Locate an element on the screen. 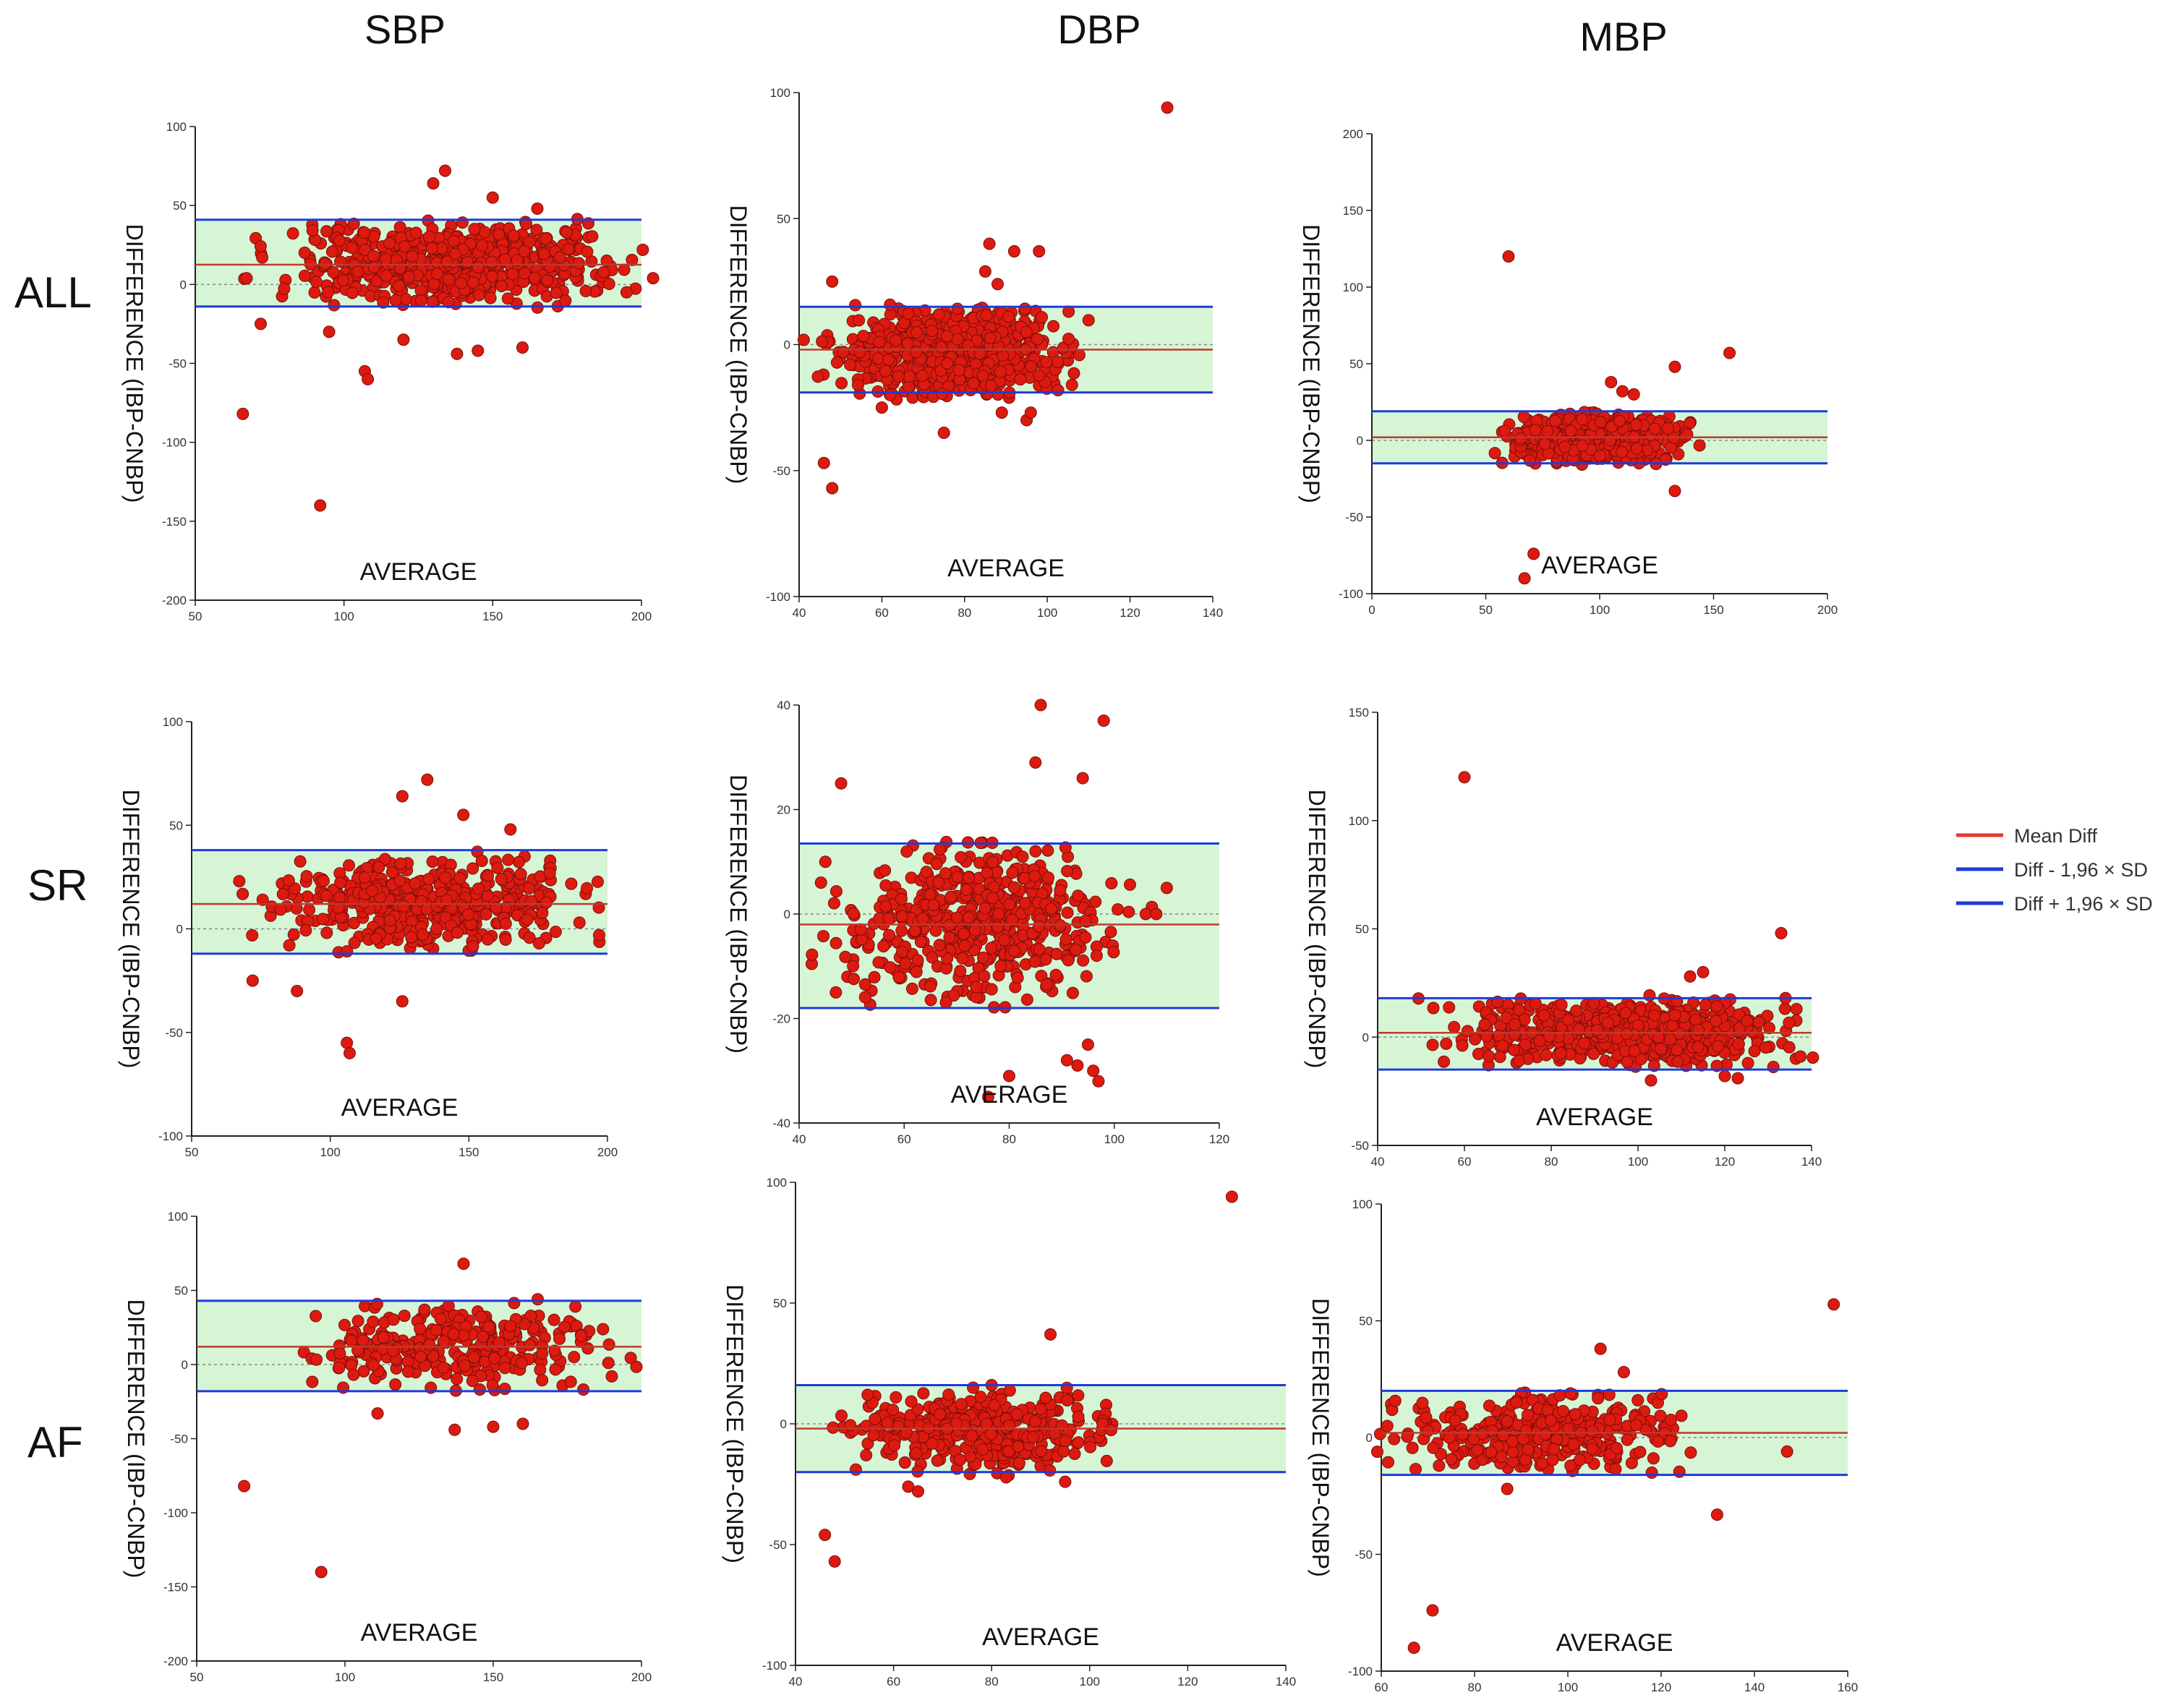  x-tick-label: 100 is located at coordinates (1600, 610).